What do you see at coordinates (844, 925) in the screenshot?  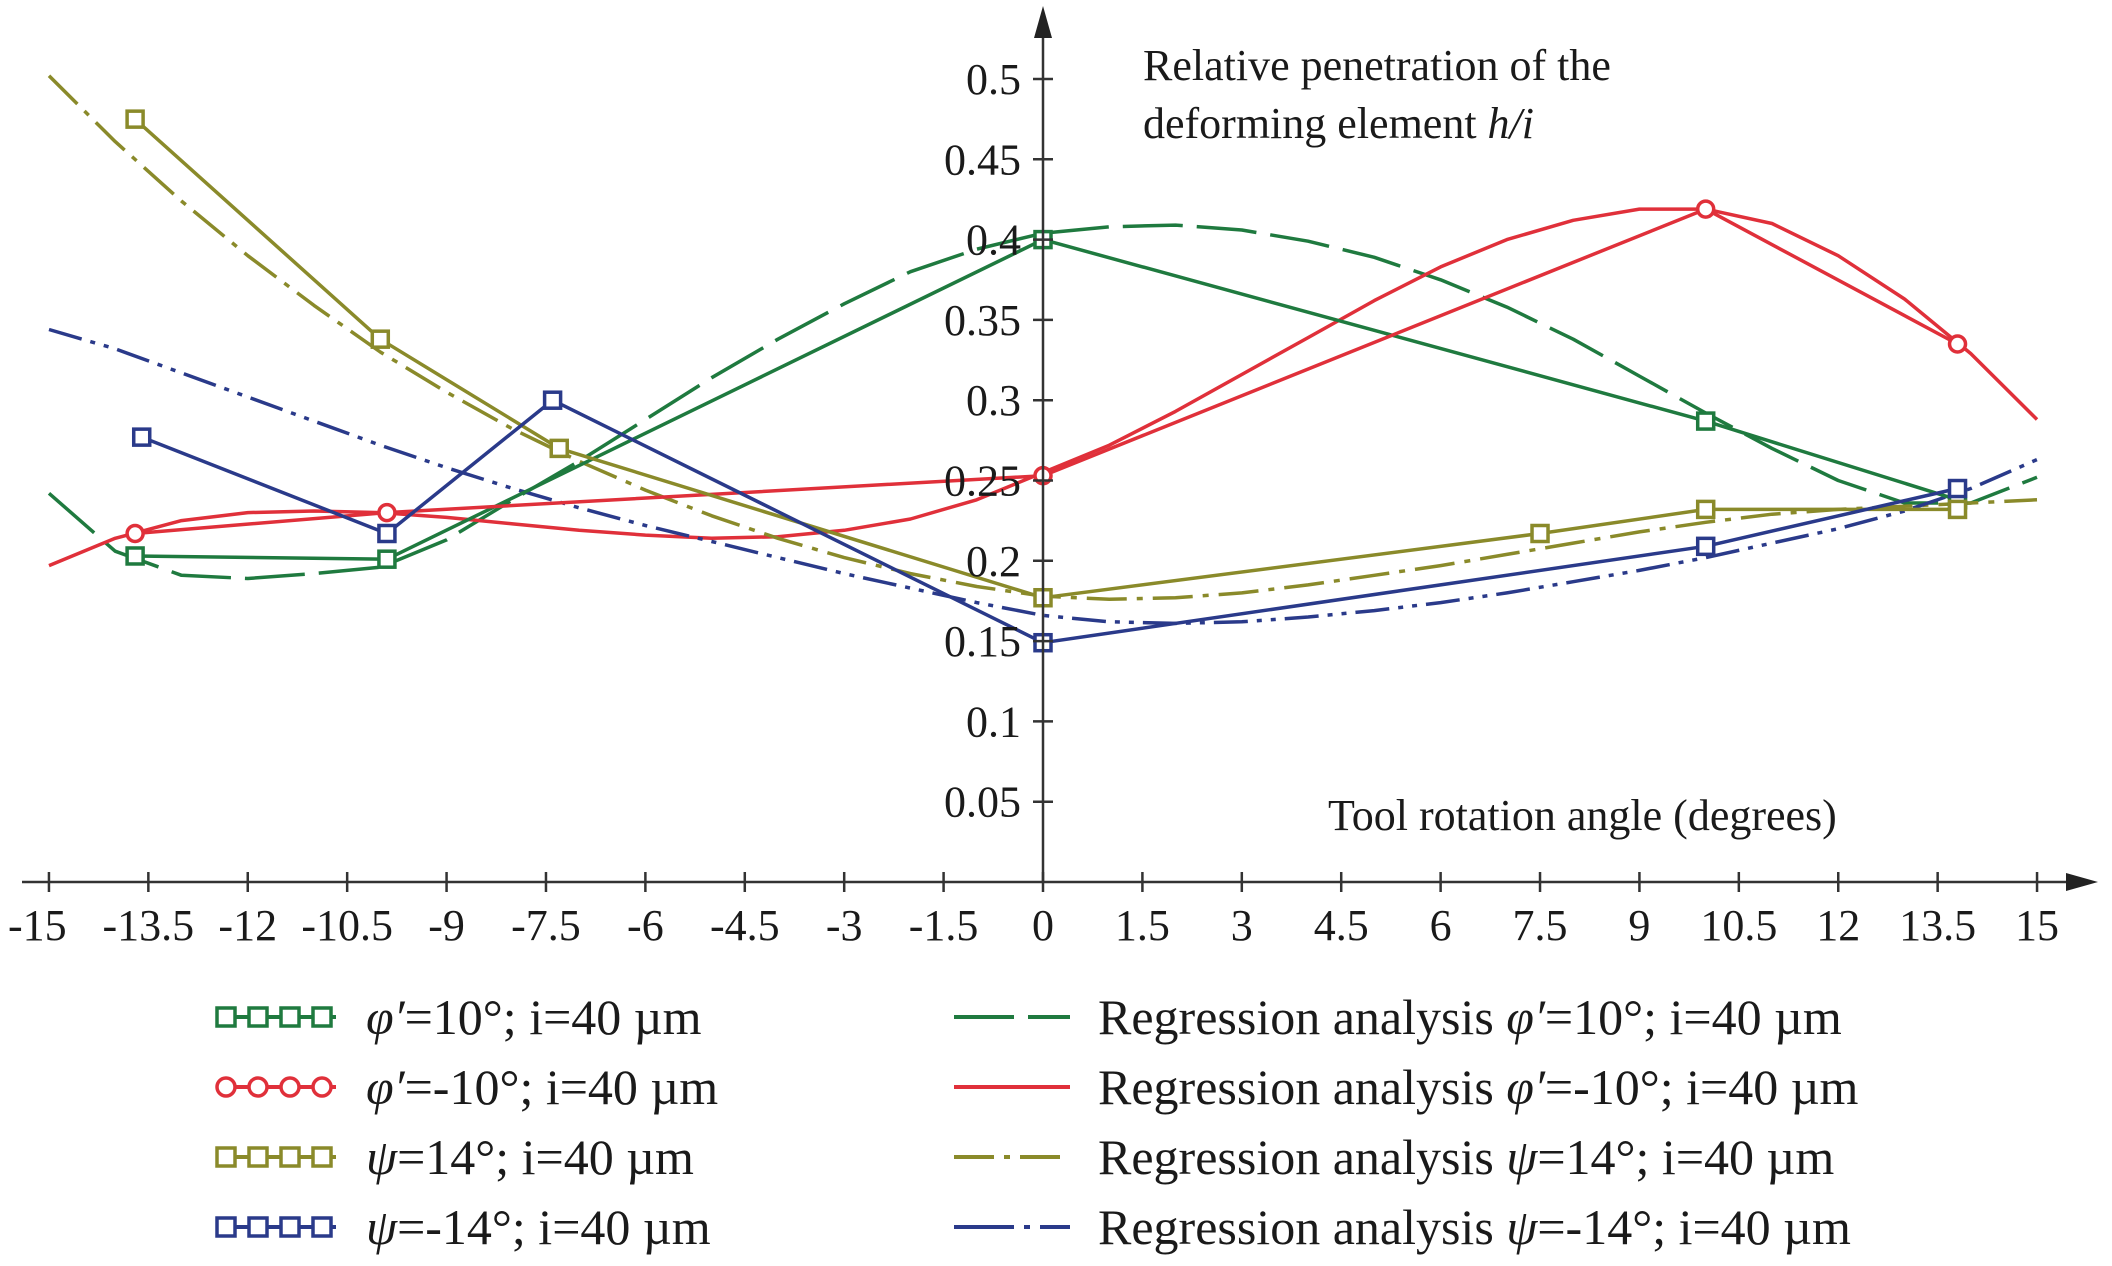 I see `x-tick-label: -3` at bounding box center [844, 925].